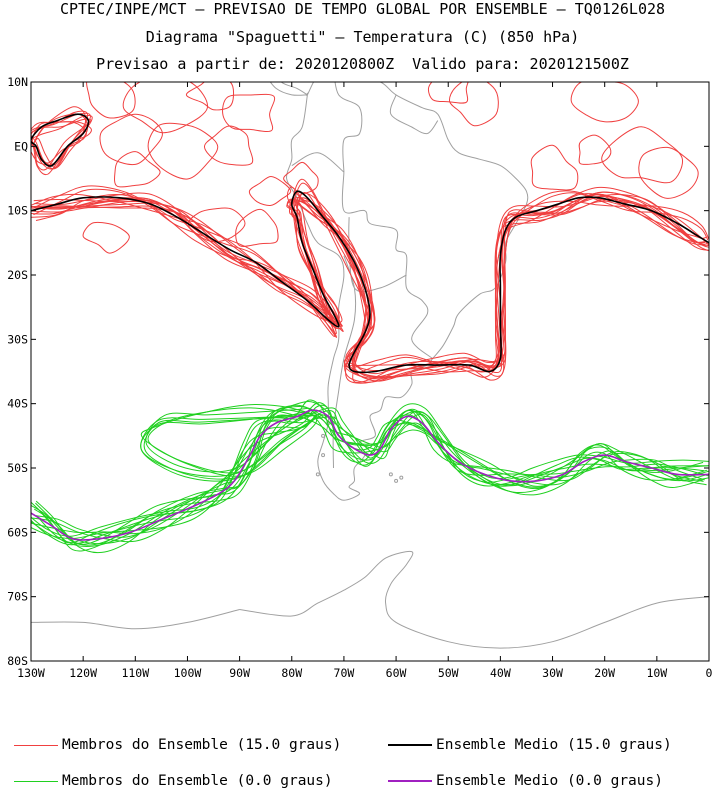  Describe the element at coordinates (202, 745) in the screenshot. I see `legend-label-members-15: Membros do Ensemble (15.0 graus)` at that location.